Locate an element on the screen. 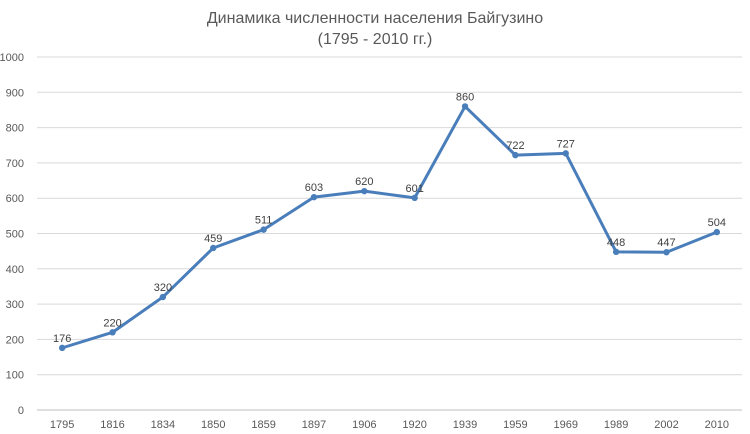 This screenshot has height=434, width=750. y-tick-label: 700 is located at coordinates (15, 164).